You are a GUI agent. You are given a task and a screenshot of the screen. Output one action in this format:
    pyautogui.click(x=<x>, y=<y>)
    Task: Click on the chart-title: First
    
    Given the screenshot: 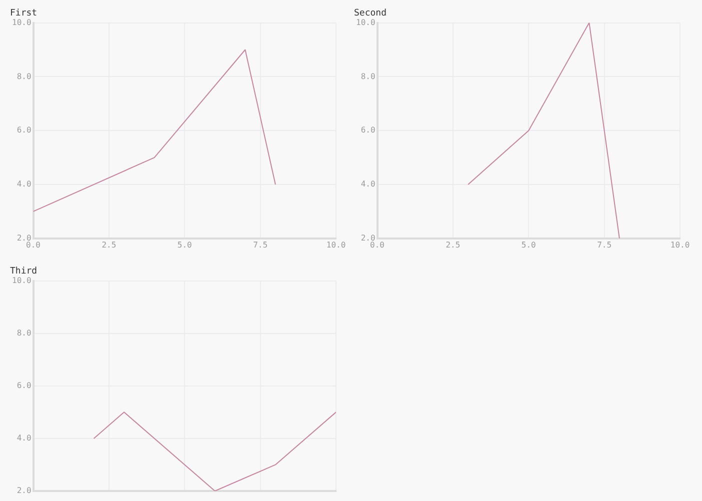 What is the action you would take?
    pyautogui.click(x=24, y=13)
    